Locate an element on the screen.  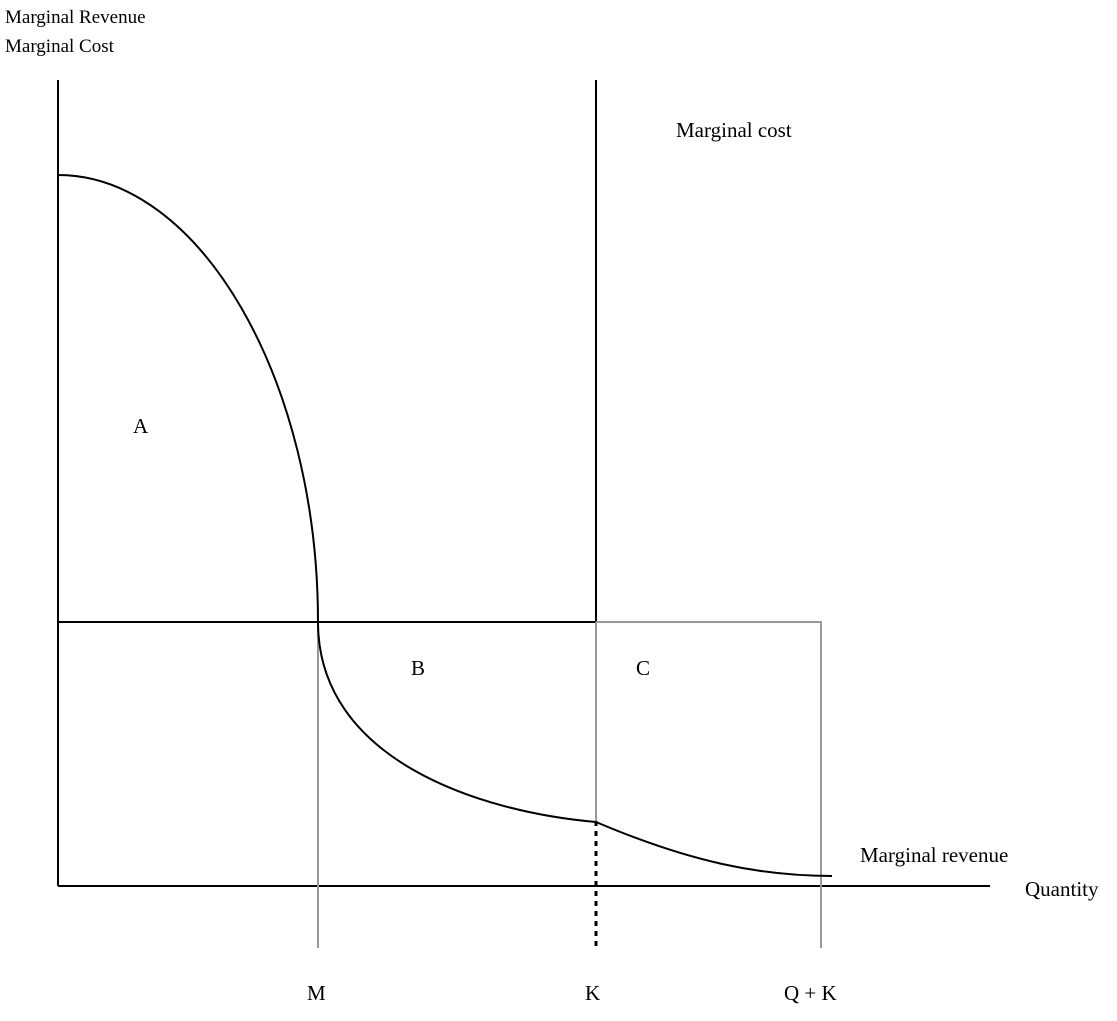
tick-k-label: K is located at coordinates (592, 993).